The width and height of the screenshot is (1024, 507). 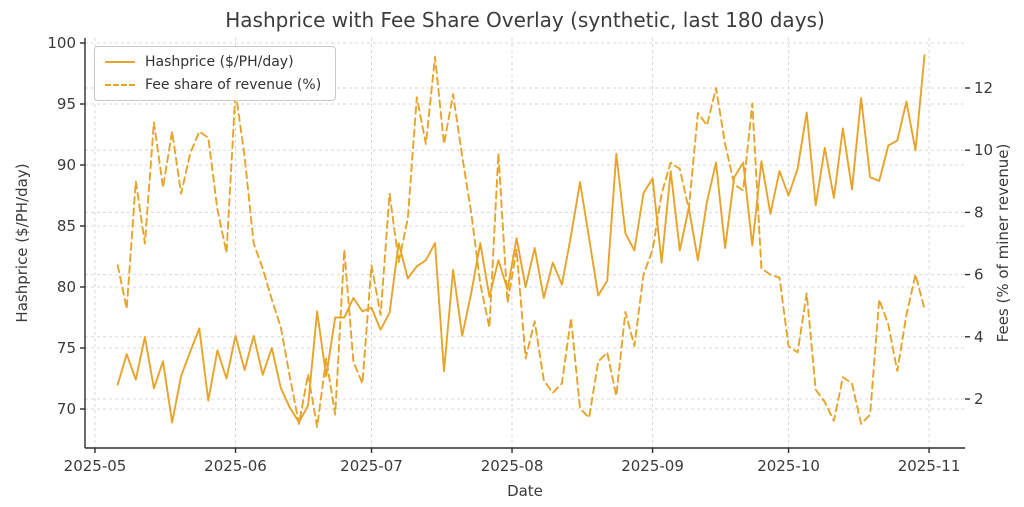 I want to click on x-axis-label: Date, so click(x=525, y=491).